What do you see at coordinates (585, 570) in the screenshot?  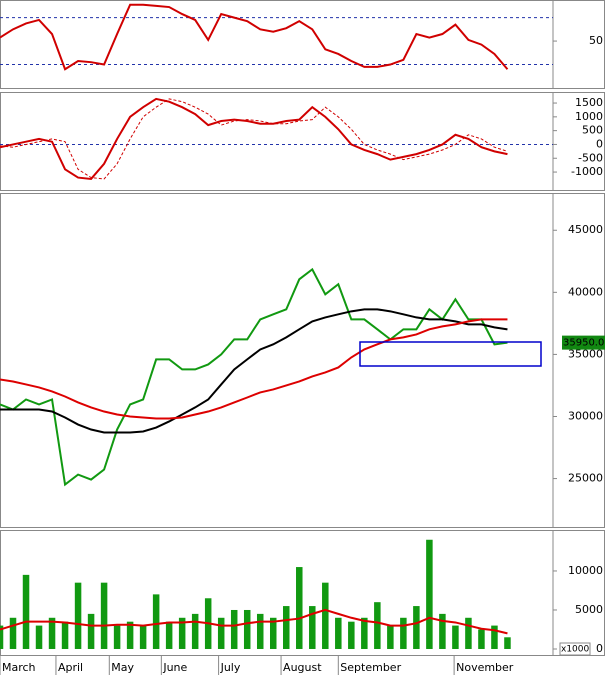 I see `y-tick-label: 10000` at bounding box center [585, 570].